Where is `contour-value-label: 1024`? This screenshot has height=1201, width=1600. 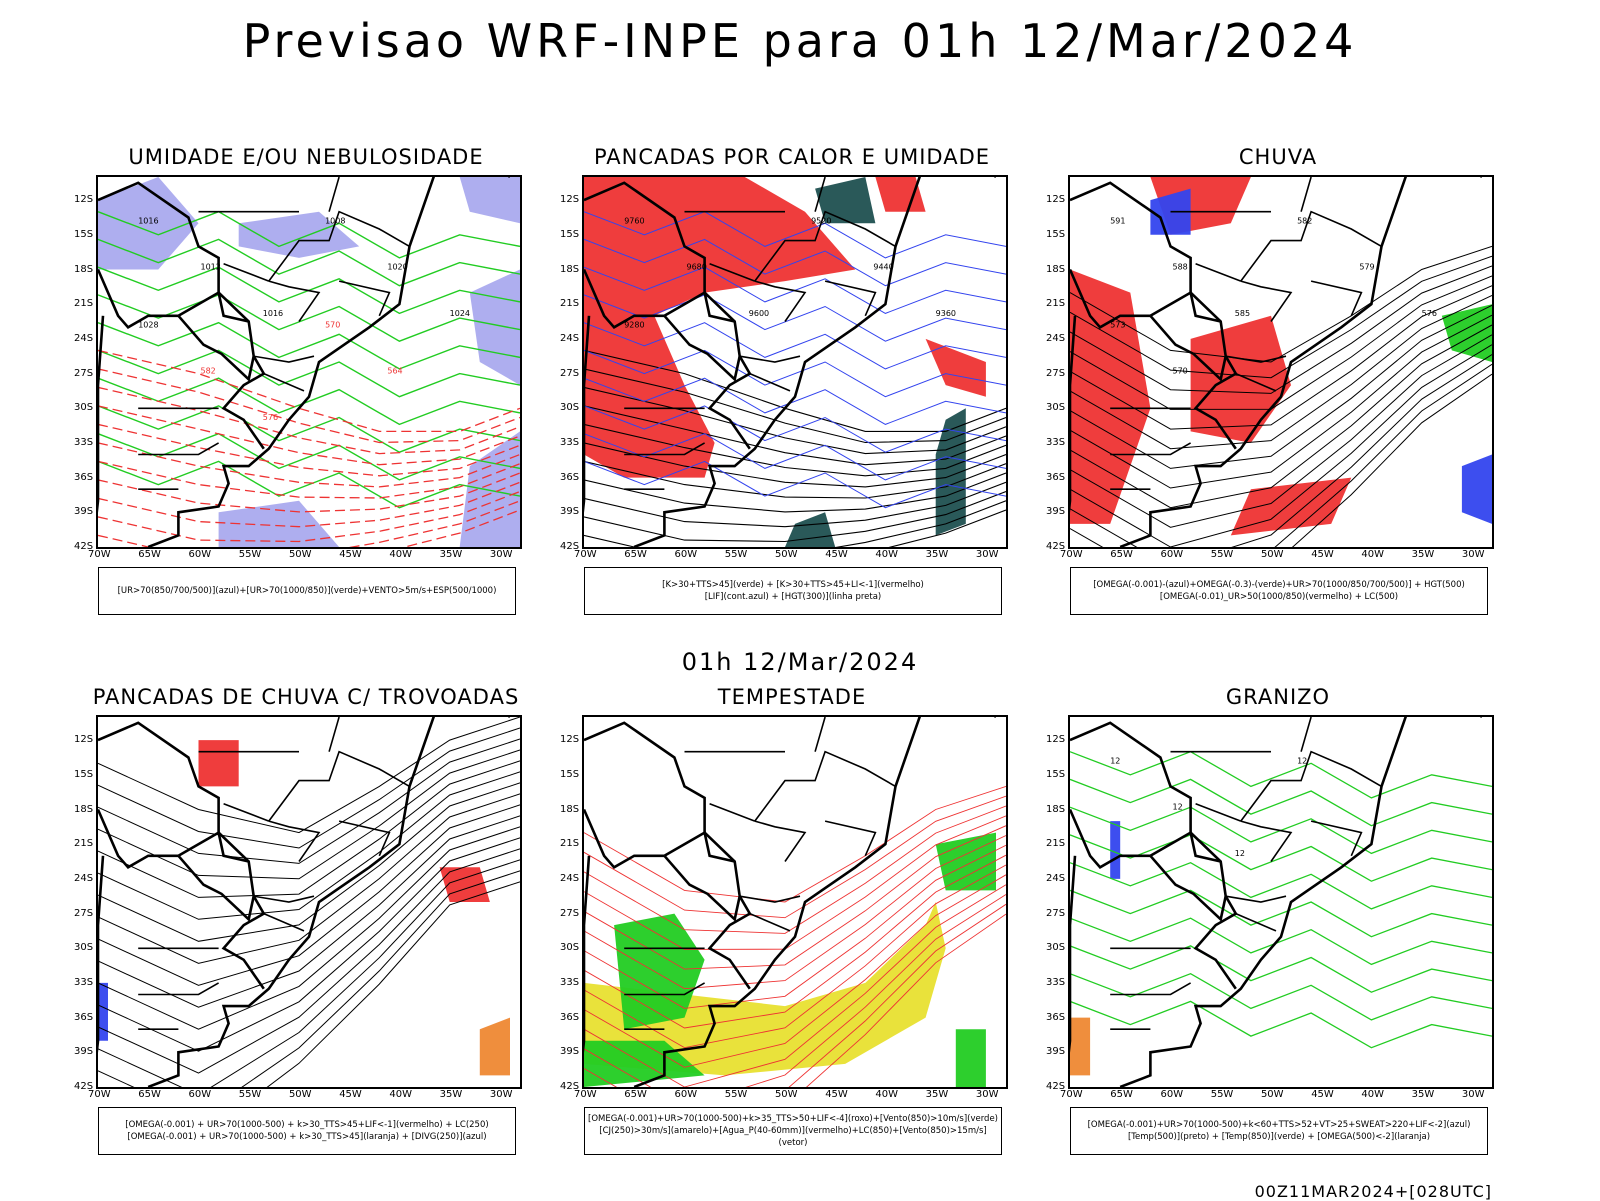 contour-value-label: 1024 is located at coordinates (460, 313).